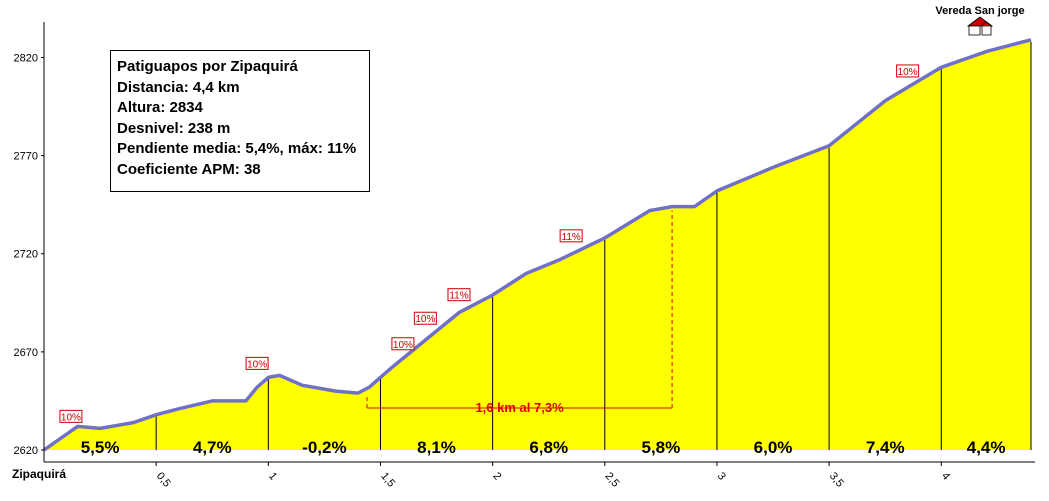 The height and width of the screenshot is (501, 1049). I want to click on x-tick-label: 3, so click(721, 476).